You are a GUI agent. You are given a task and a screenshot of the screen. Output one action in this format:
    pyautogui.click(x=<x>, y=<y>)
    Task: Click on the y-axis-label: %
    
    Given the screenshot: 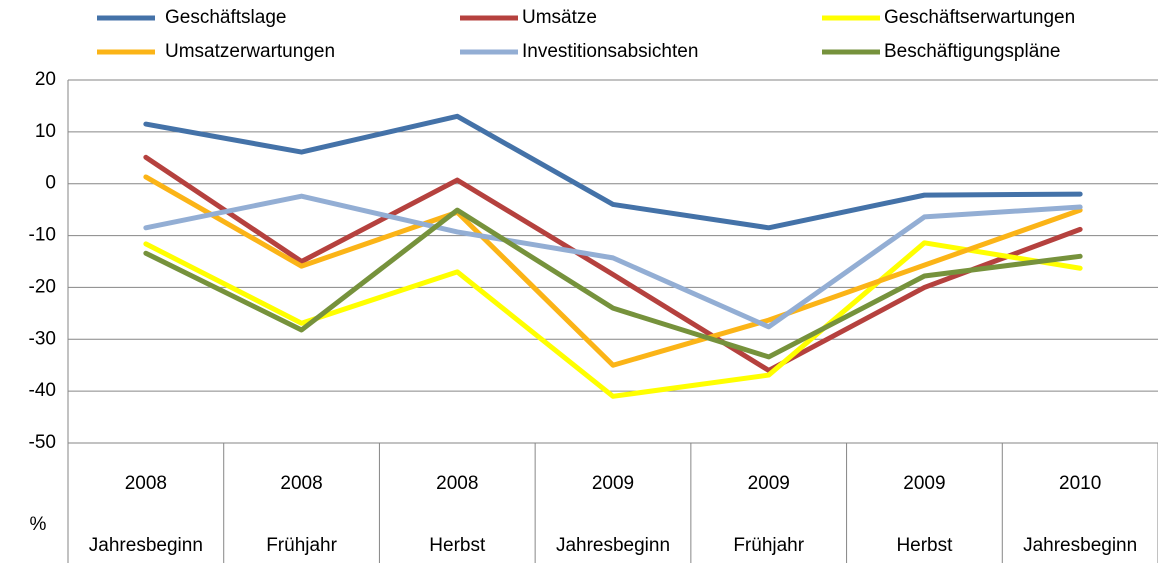 What is the action you would take?
    pyautogui.click(x=38, y=524)
    